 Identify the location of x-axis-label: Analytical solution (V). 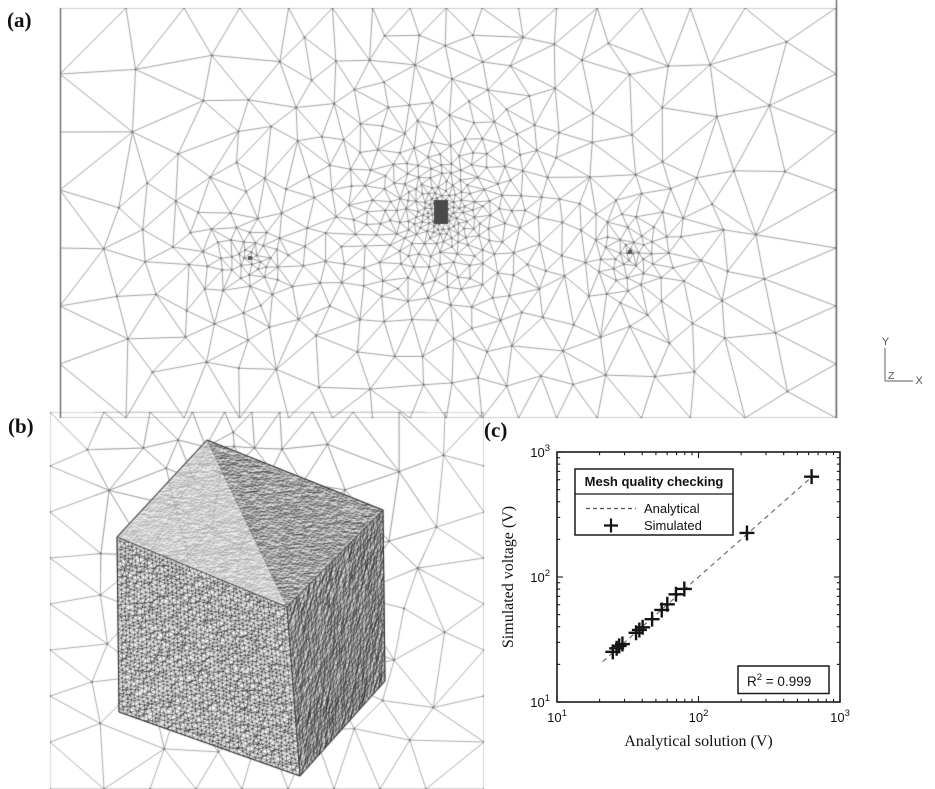
(698, 741).